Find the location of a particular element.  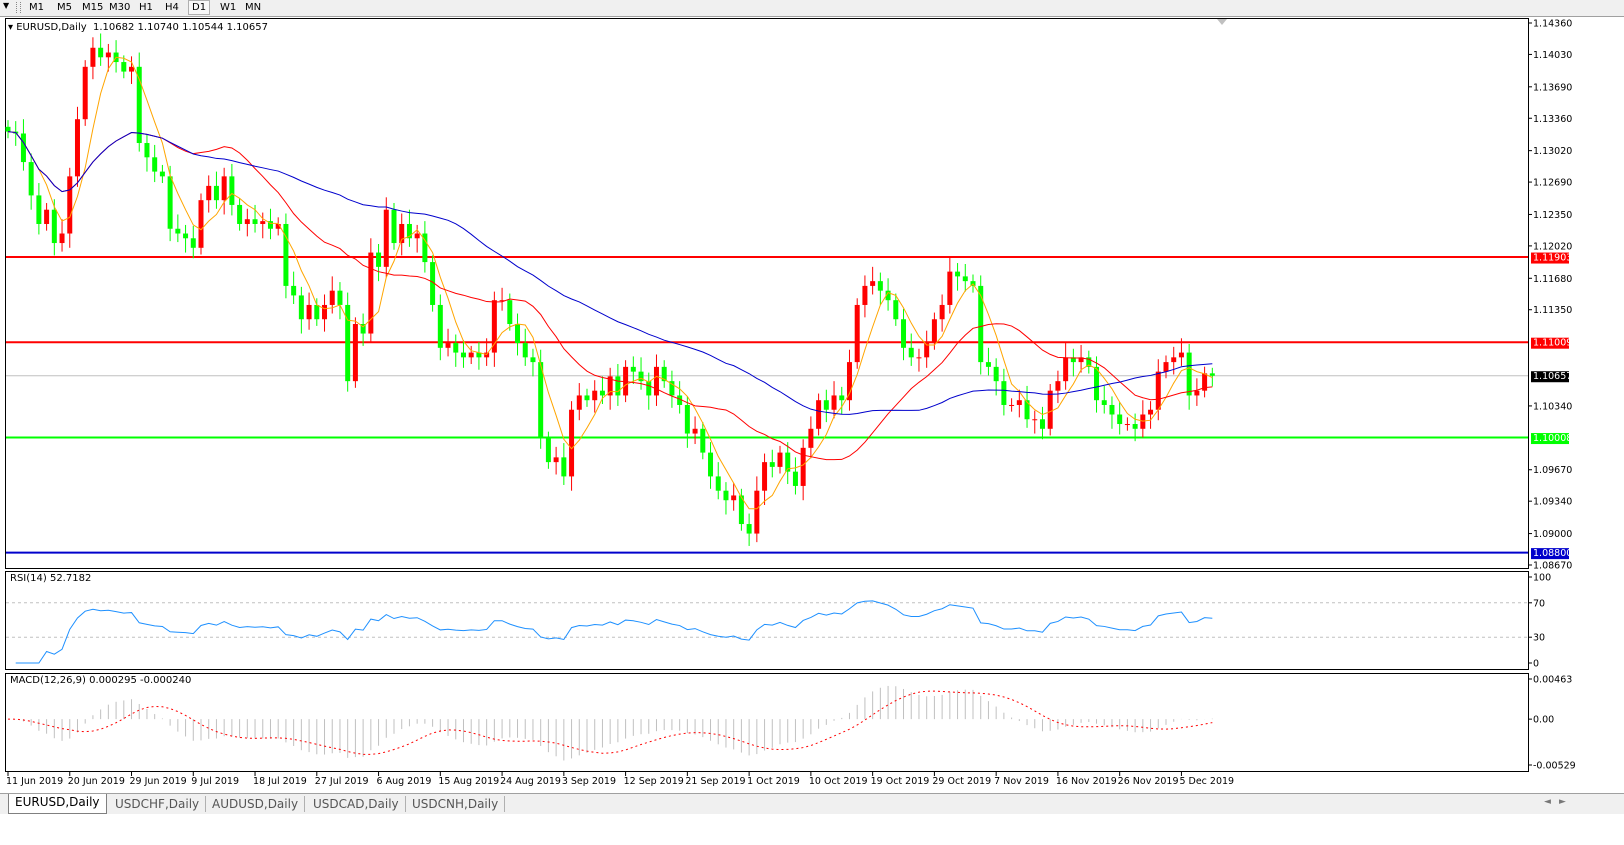

tab-audusd-daily: AUDUSD,Daily is located at coordinates (256, 804).